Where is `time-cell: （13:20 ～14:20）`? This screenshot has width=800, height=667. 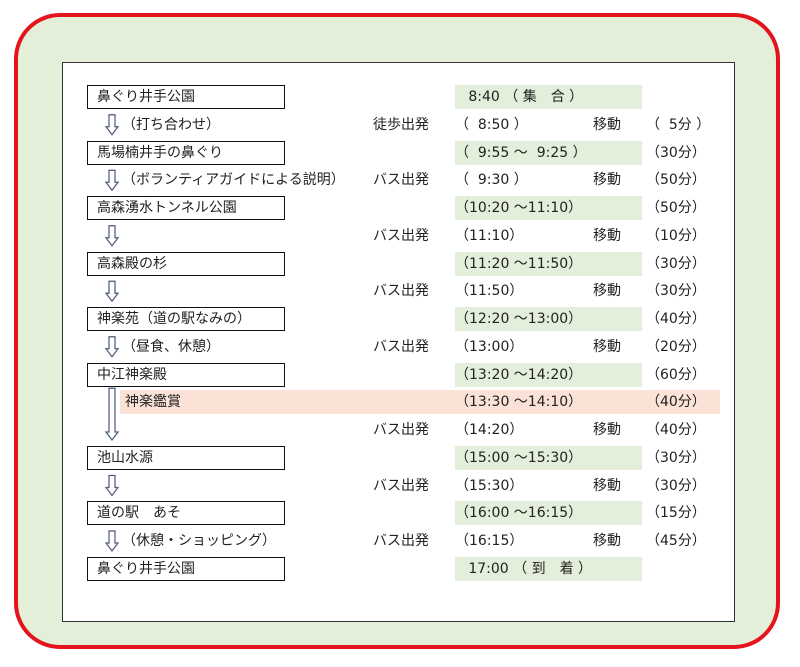 time-cell: （13:20 ～14:20） is located at coordinates (548, 374).